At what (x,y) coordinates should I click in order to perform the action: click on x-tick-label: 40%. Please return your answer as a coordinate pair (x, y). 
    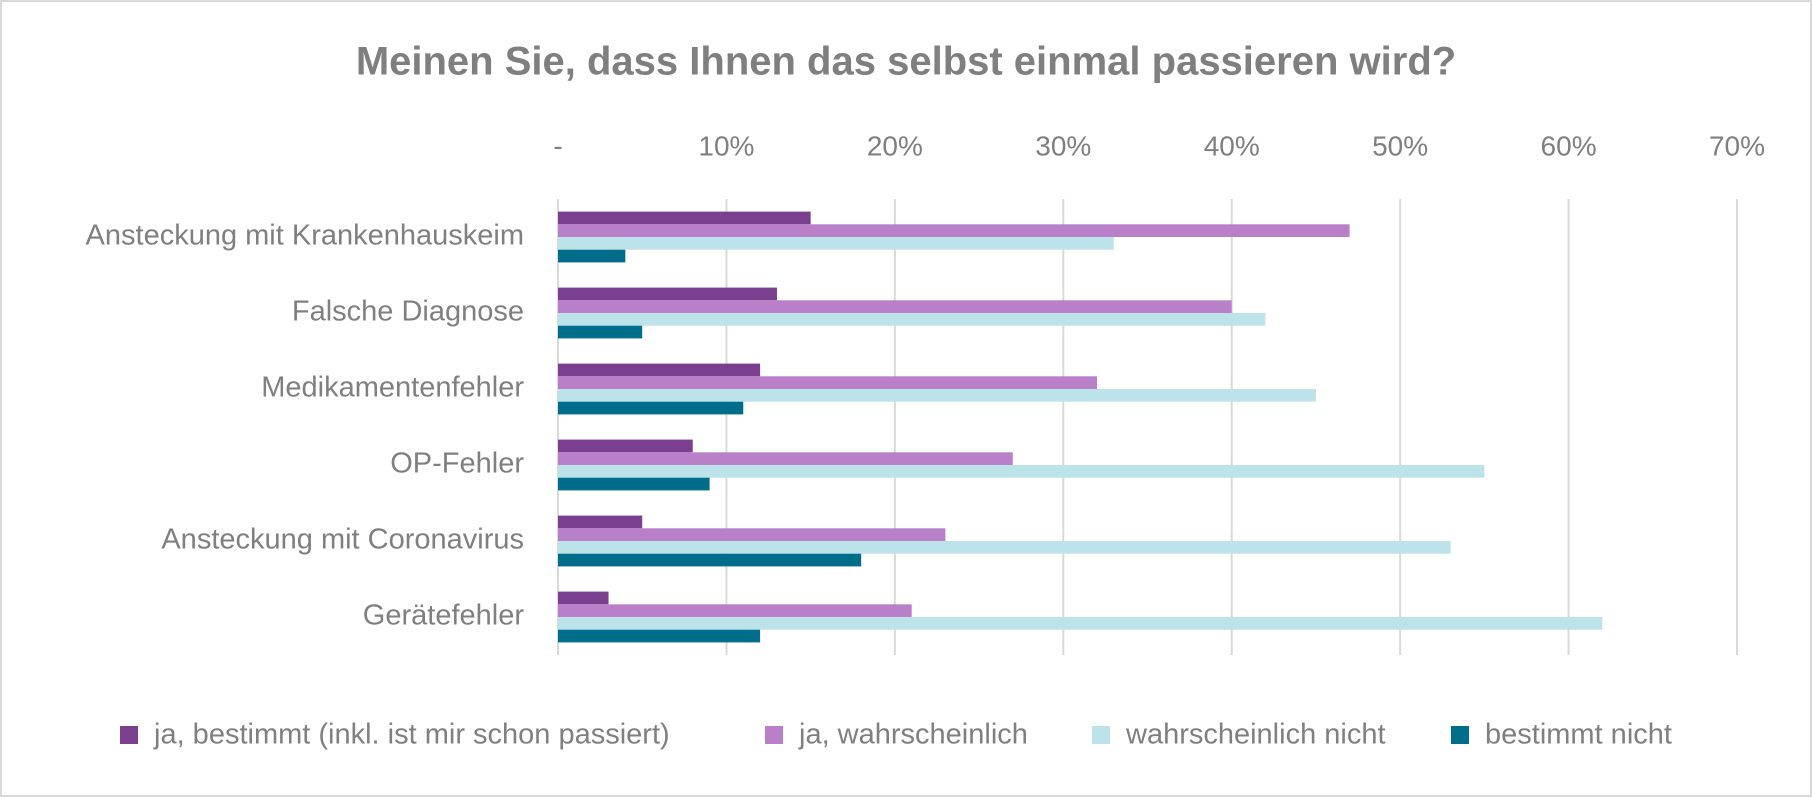
    Looking at the image, I should click on (1232, 145).